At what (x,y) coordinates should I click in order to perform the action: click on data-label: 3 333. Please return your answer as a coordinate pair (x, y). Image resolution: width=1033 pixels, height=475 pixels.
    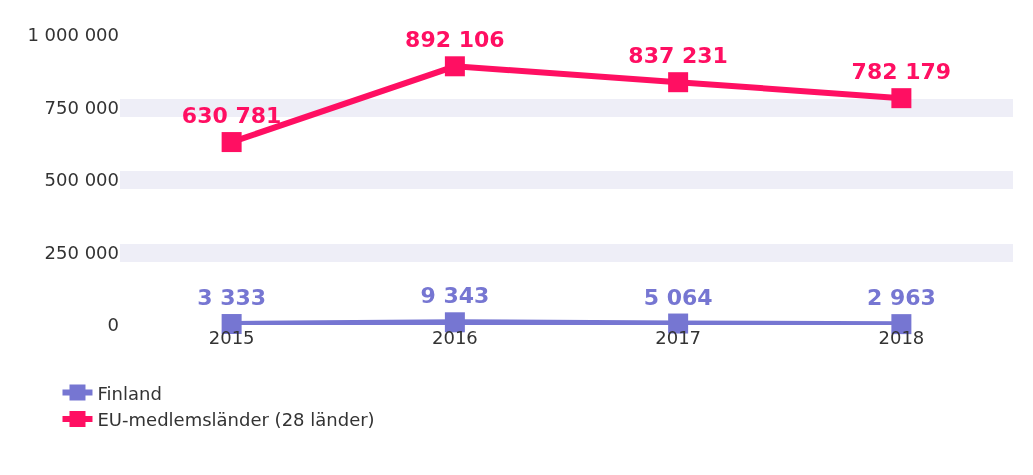
    Looking at the image, I should click on (232, 298).